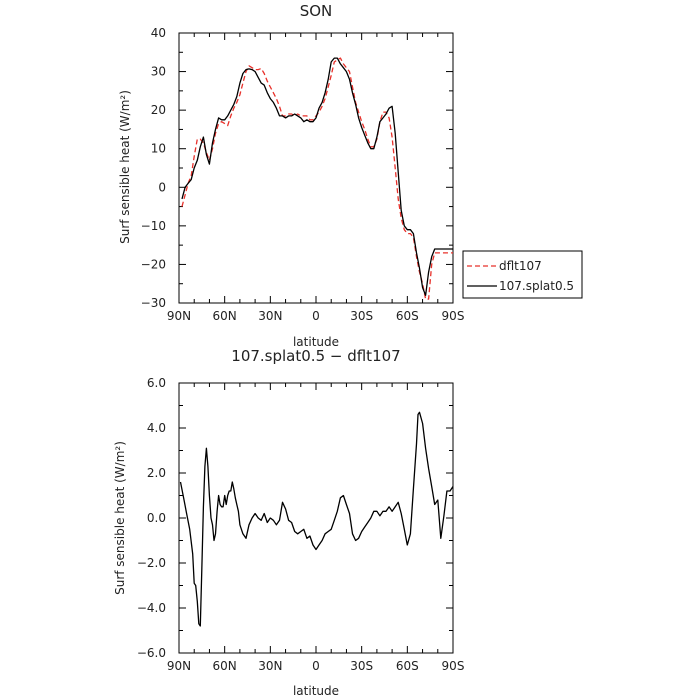 The image size is (700, 700). I want to click on top-chart-title: SON, so click(316, 11).